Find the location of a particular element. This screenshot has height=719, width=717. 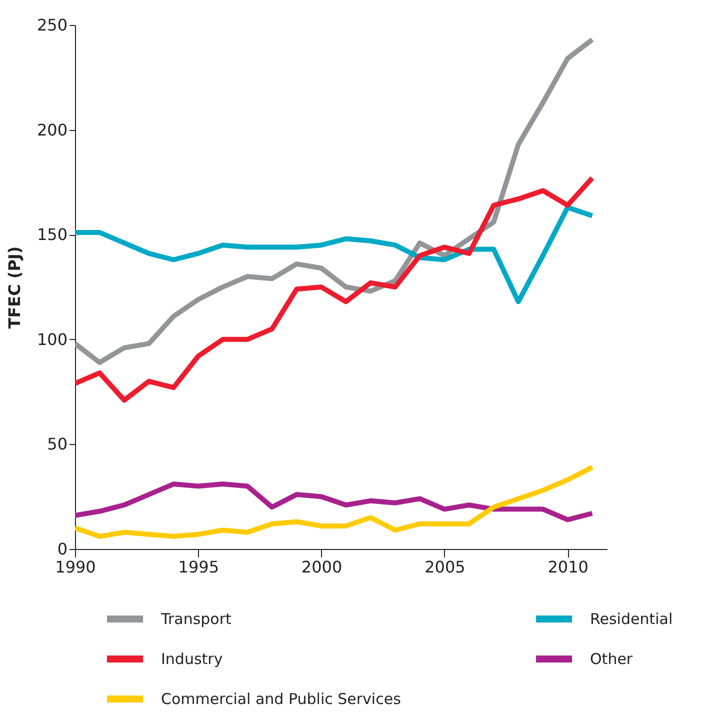

x-tick-label: 2005 is located at coordinates (445, 567).